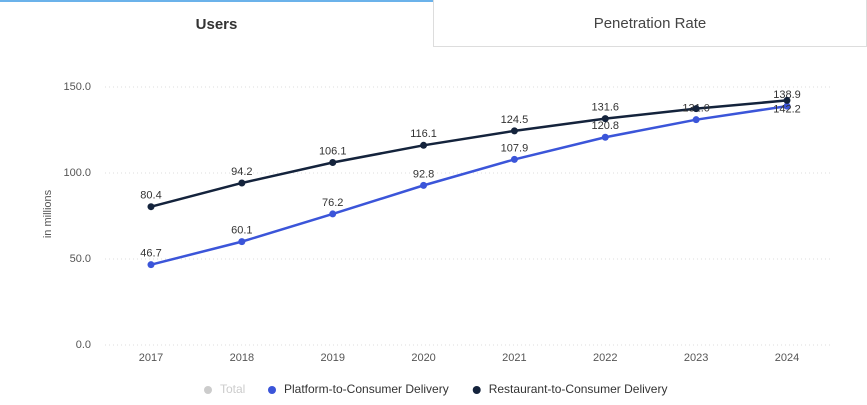 Image resolution: width=867 pixels, height=405 pixels. Describe the element at coordinates (515, 148) in the screenshot. I see `data-label: 107.9` at that location.